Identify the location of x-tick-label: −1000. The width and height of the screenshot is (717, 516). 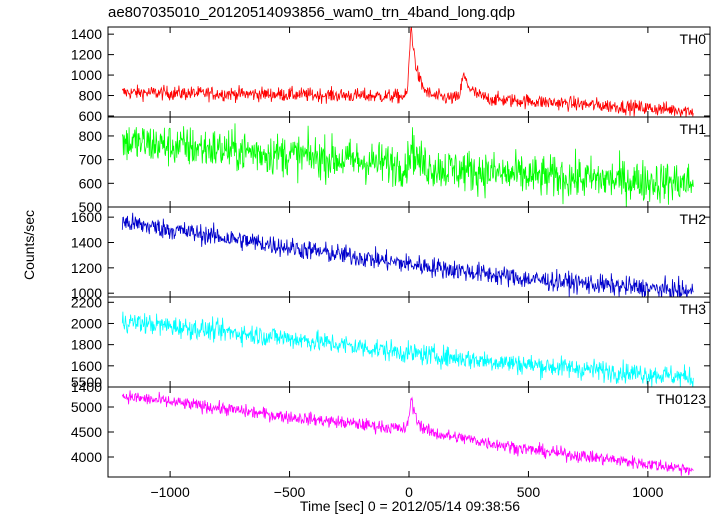
(170, 492).